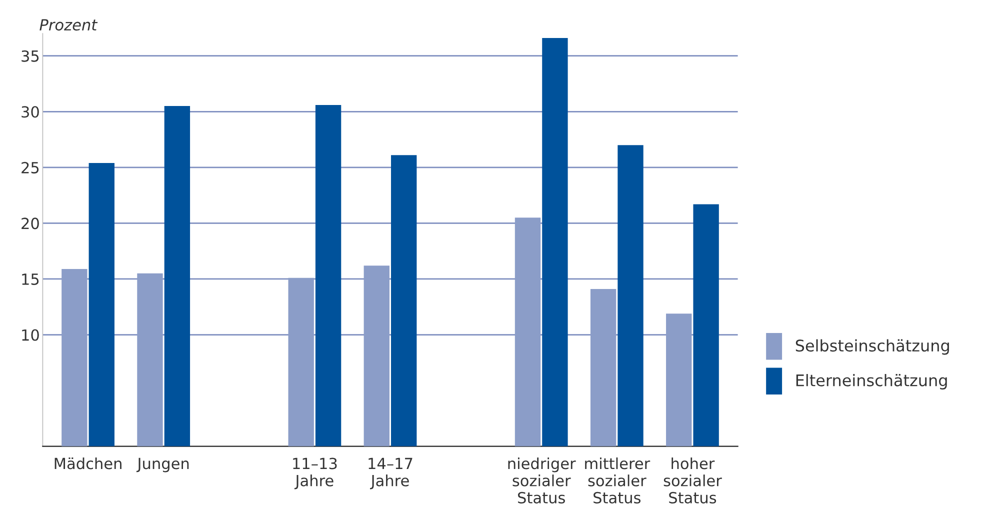  What do you see at coordinates (30, 280) in the screenshot?
I see `y-tick-label: 15` at bounding box center [30, 280].